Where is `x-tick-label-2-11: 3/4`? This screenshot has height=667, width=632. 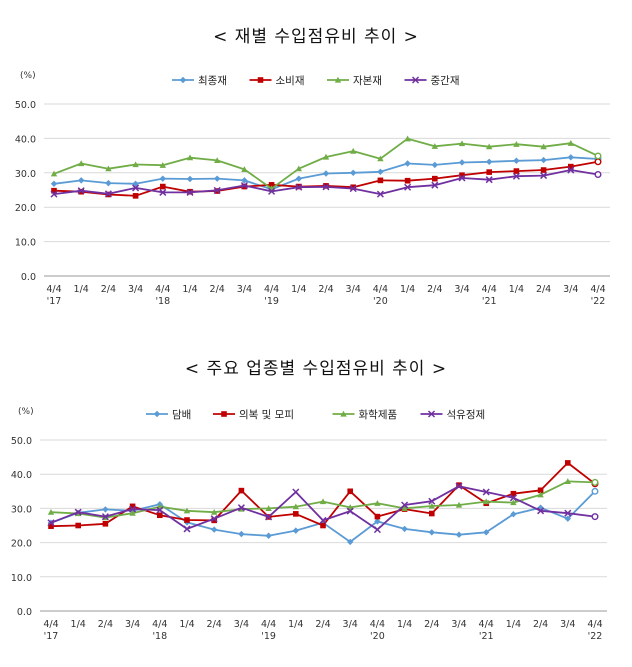
x-tick-label-2-11: 3/4 is located at coordinates (350, 624).